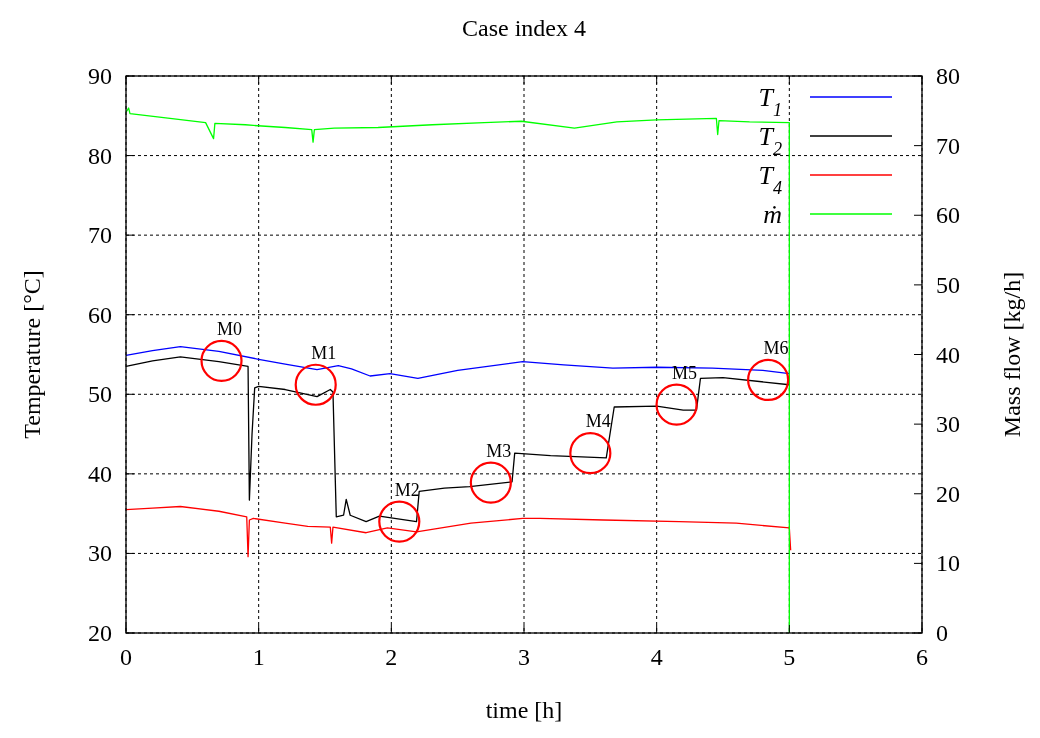  What do you see at coordinates (100, 394) in the screenshot?
I see `y-tick-label: 50` at bounding box center [100, 394].